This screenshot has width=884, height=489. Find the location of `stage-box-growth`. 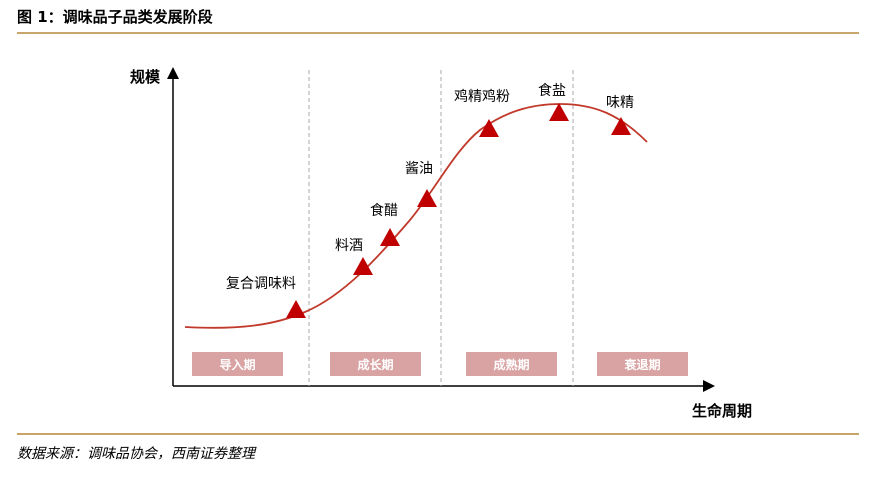

stage-box-growth is located at coordinates (375, 364).